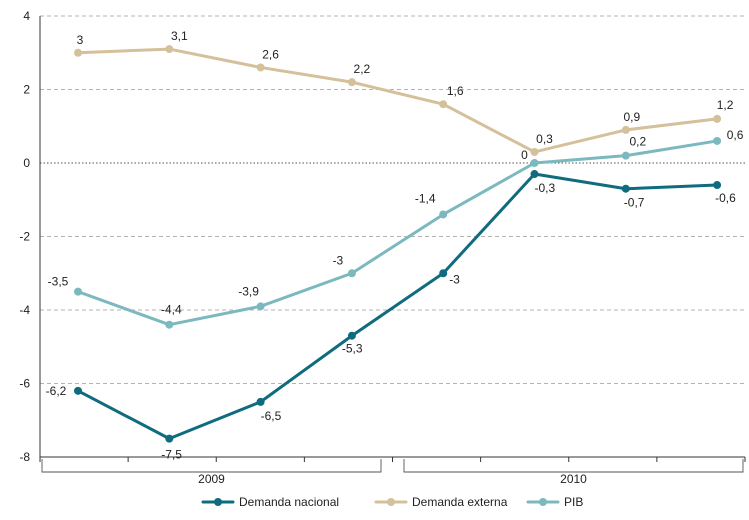 The image size is (749, 520). I want to click on y-axis-ticks: 4 2 0 -2 -4 -6 -8, so click(24, 236).